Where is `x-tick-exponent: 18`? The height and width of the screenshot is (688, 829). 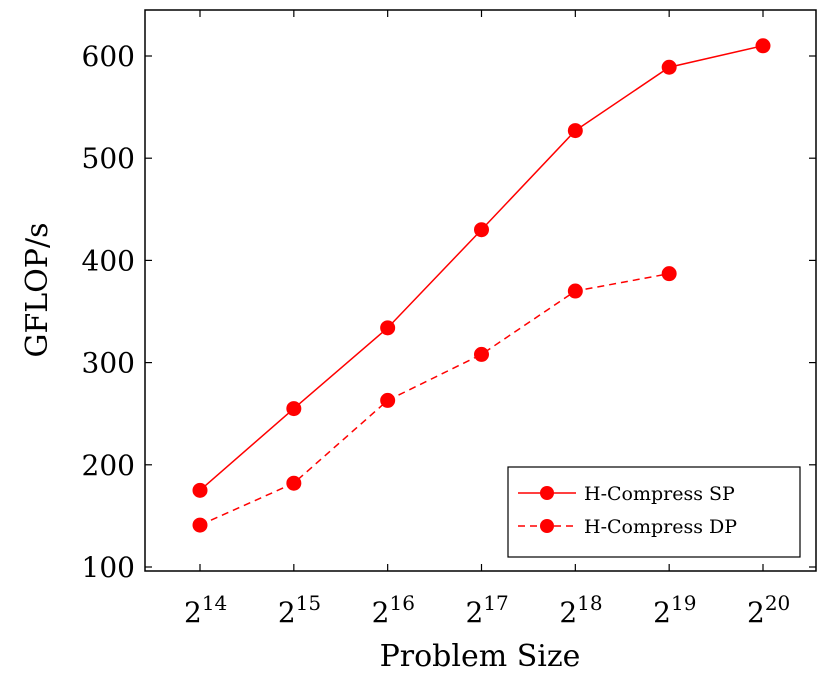 x-tick-exponent: 18 is located at coordinates (589, 603).